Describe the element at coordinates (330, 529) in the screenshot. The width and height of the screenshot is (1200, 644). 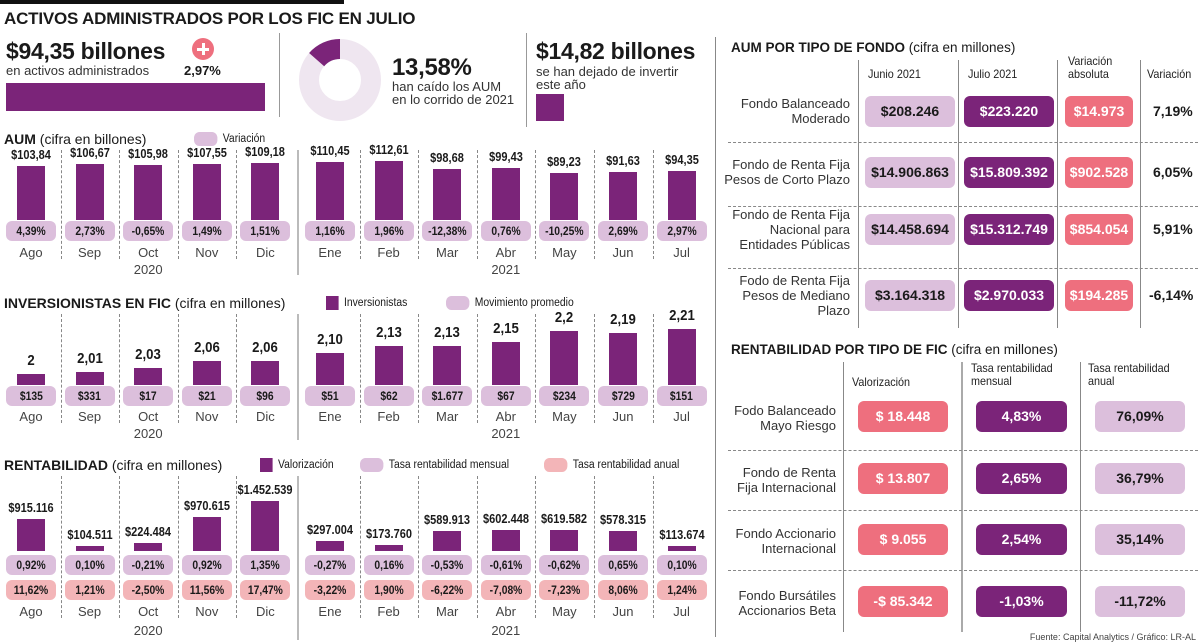
I see `bar-value-label: $297.004` at that location.